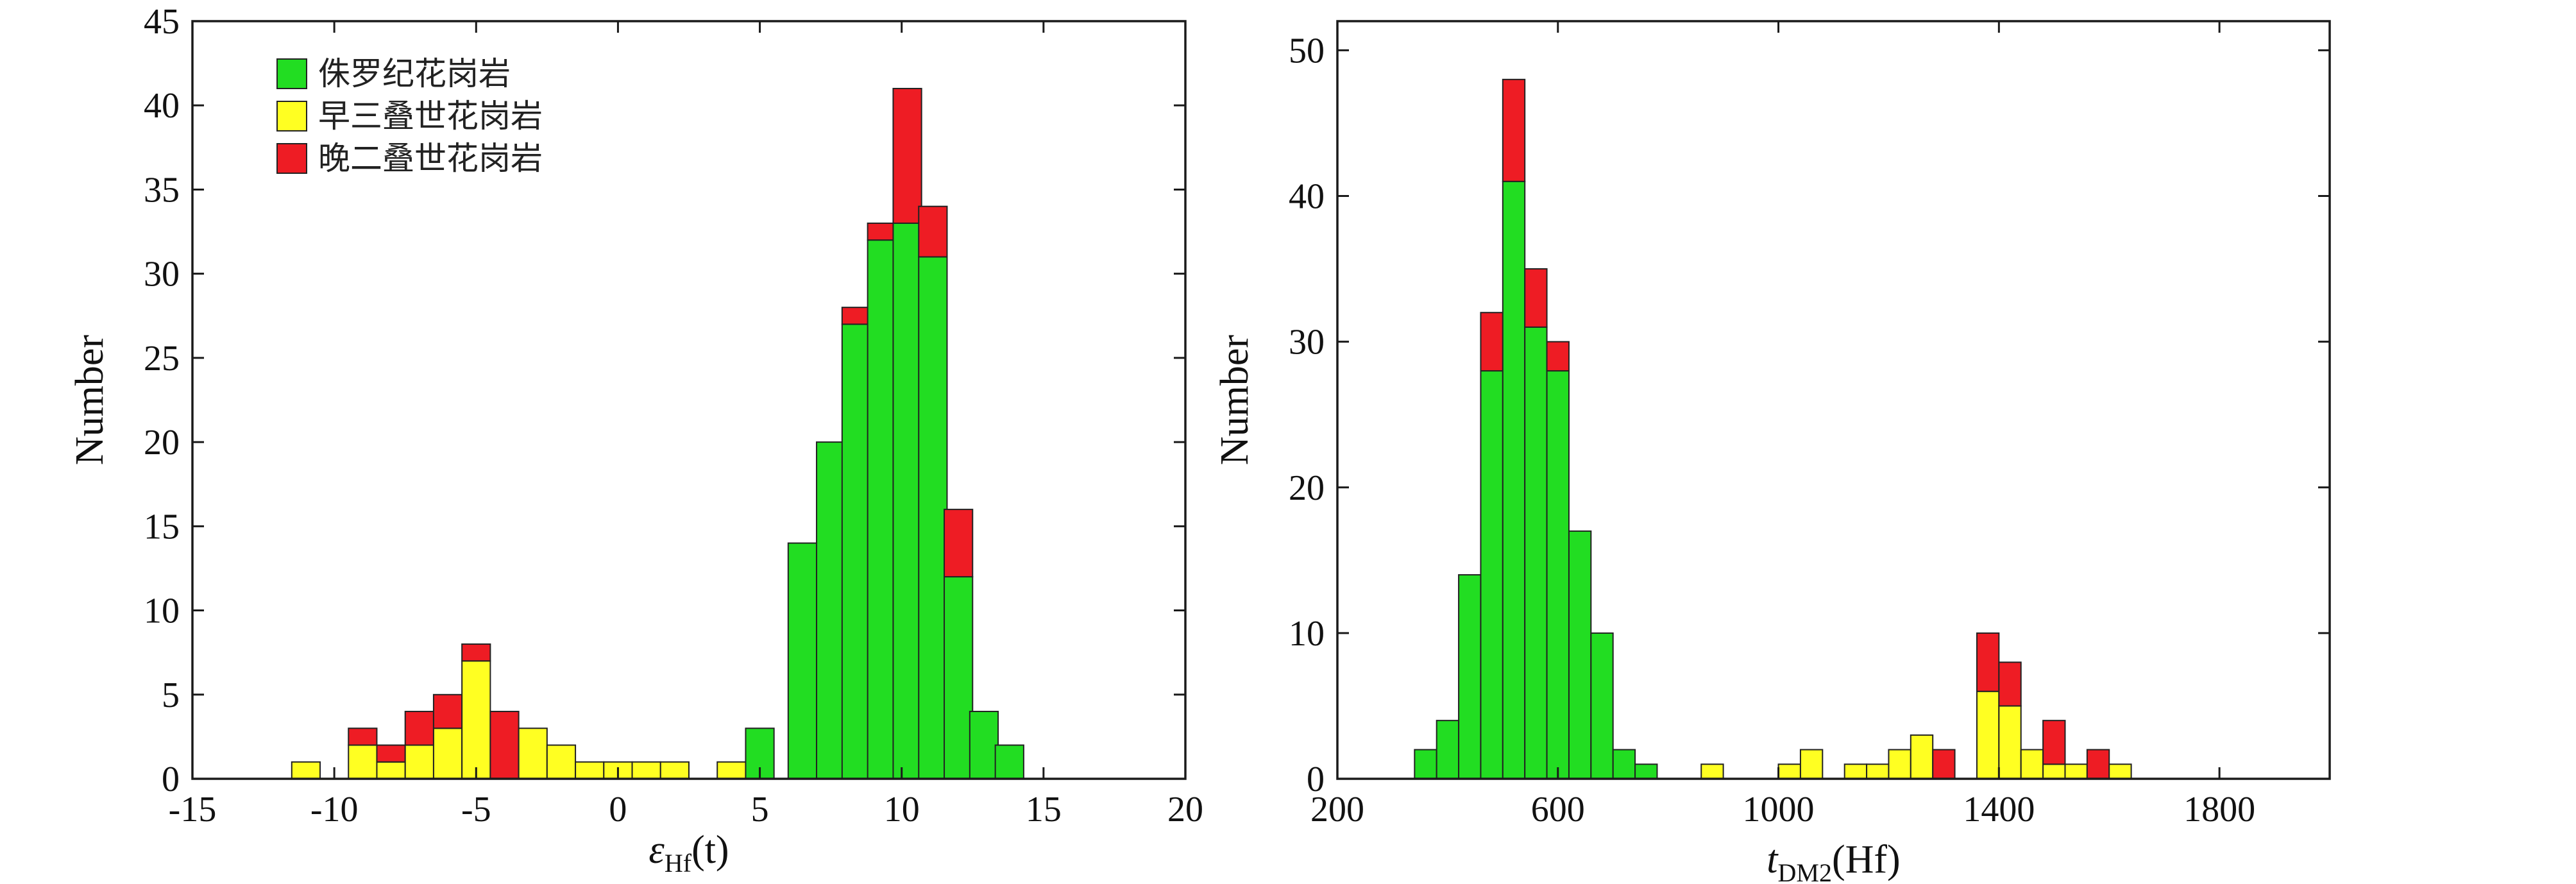 Image resolution: width=2576 pixels, height=884 pixels. I want to click on x-tick-label: 1800, so click(2219, 809).